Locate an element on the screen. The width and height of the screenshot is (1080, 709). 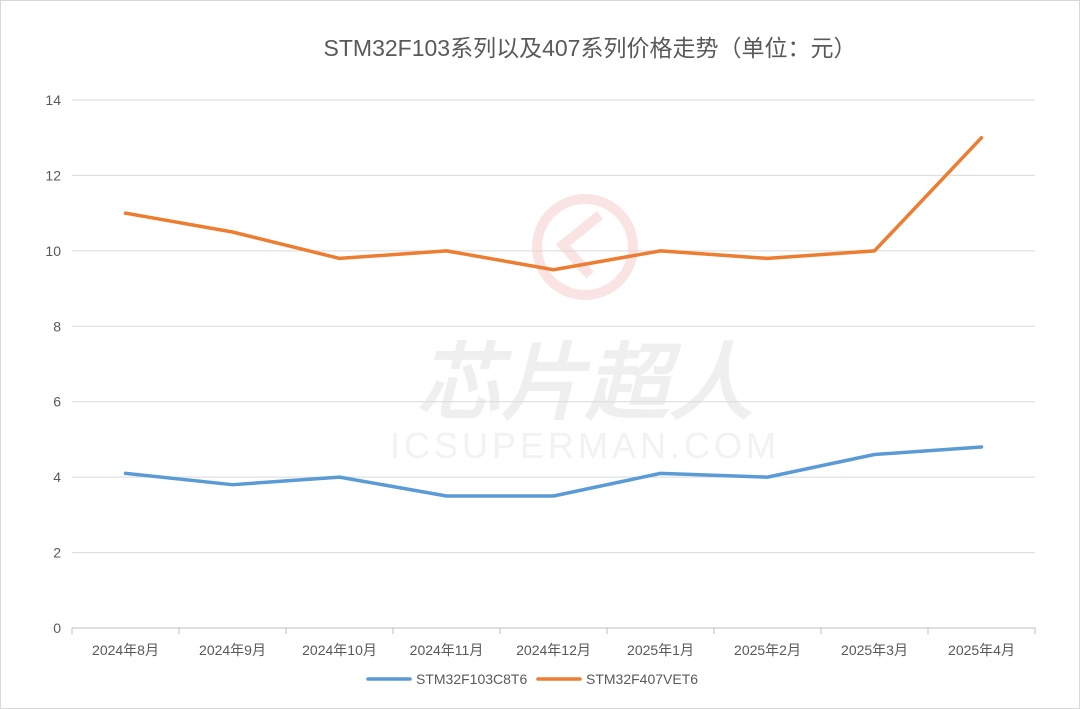
x-tick-label: 2025年4月 is located at coordinates (981, 650).